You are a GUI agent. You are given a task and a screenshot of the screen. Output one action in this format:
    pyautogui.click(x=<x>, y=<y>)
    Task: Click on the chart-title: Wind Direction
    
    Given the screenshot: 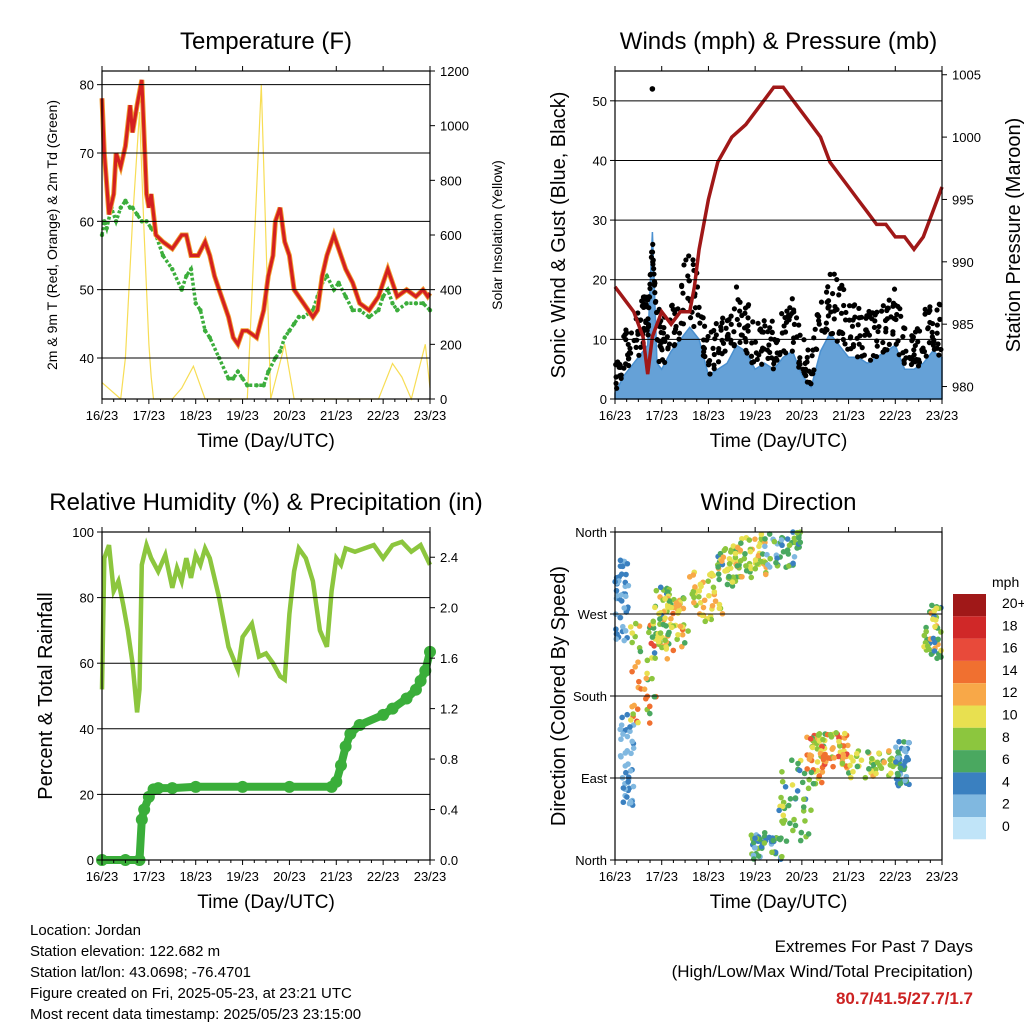 What is the action you would take?
    pyautogui.click(x=778, y=502)
    